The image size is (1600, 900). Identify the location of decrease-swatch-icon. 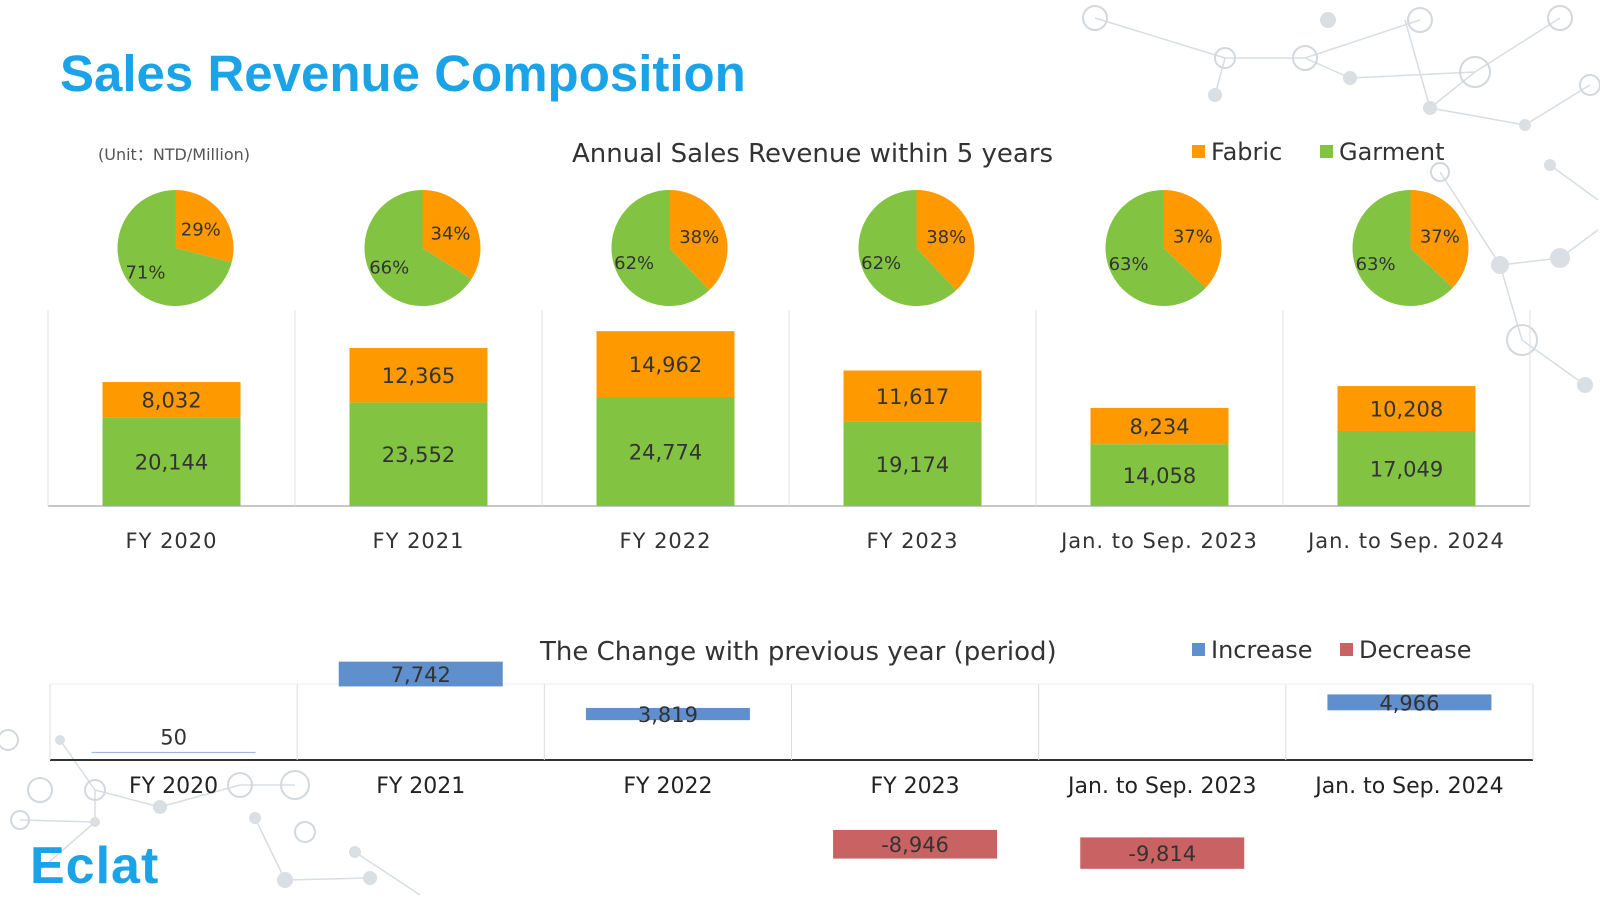
(1346, 649).